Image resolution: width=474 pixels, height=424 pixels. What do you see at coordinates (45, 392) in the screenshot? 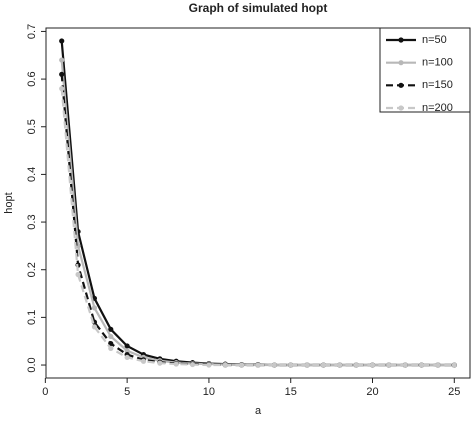
I see `x-tick-label: 0` at bounding box center [45, 392].